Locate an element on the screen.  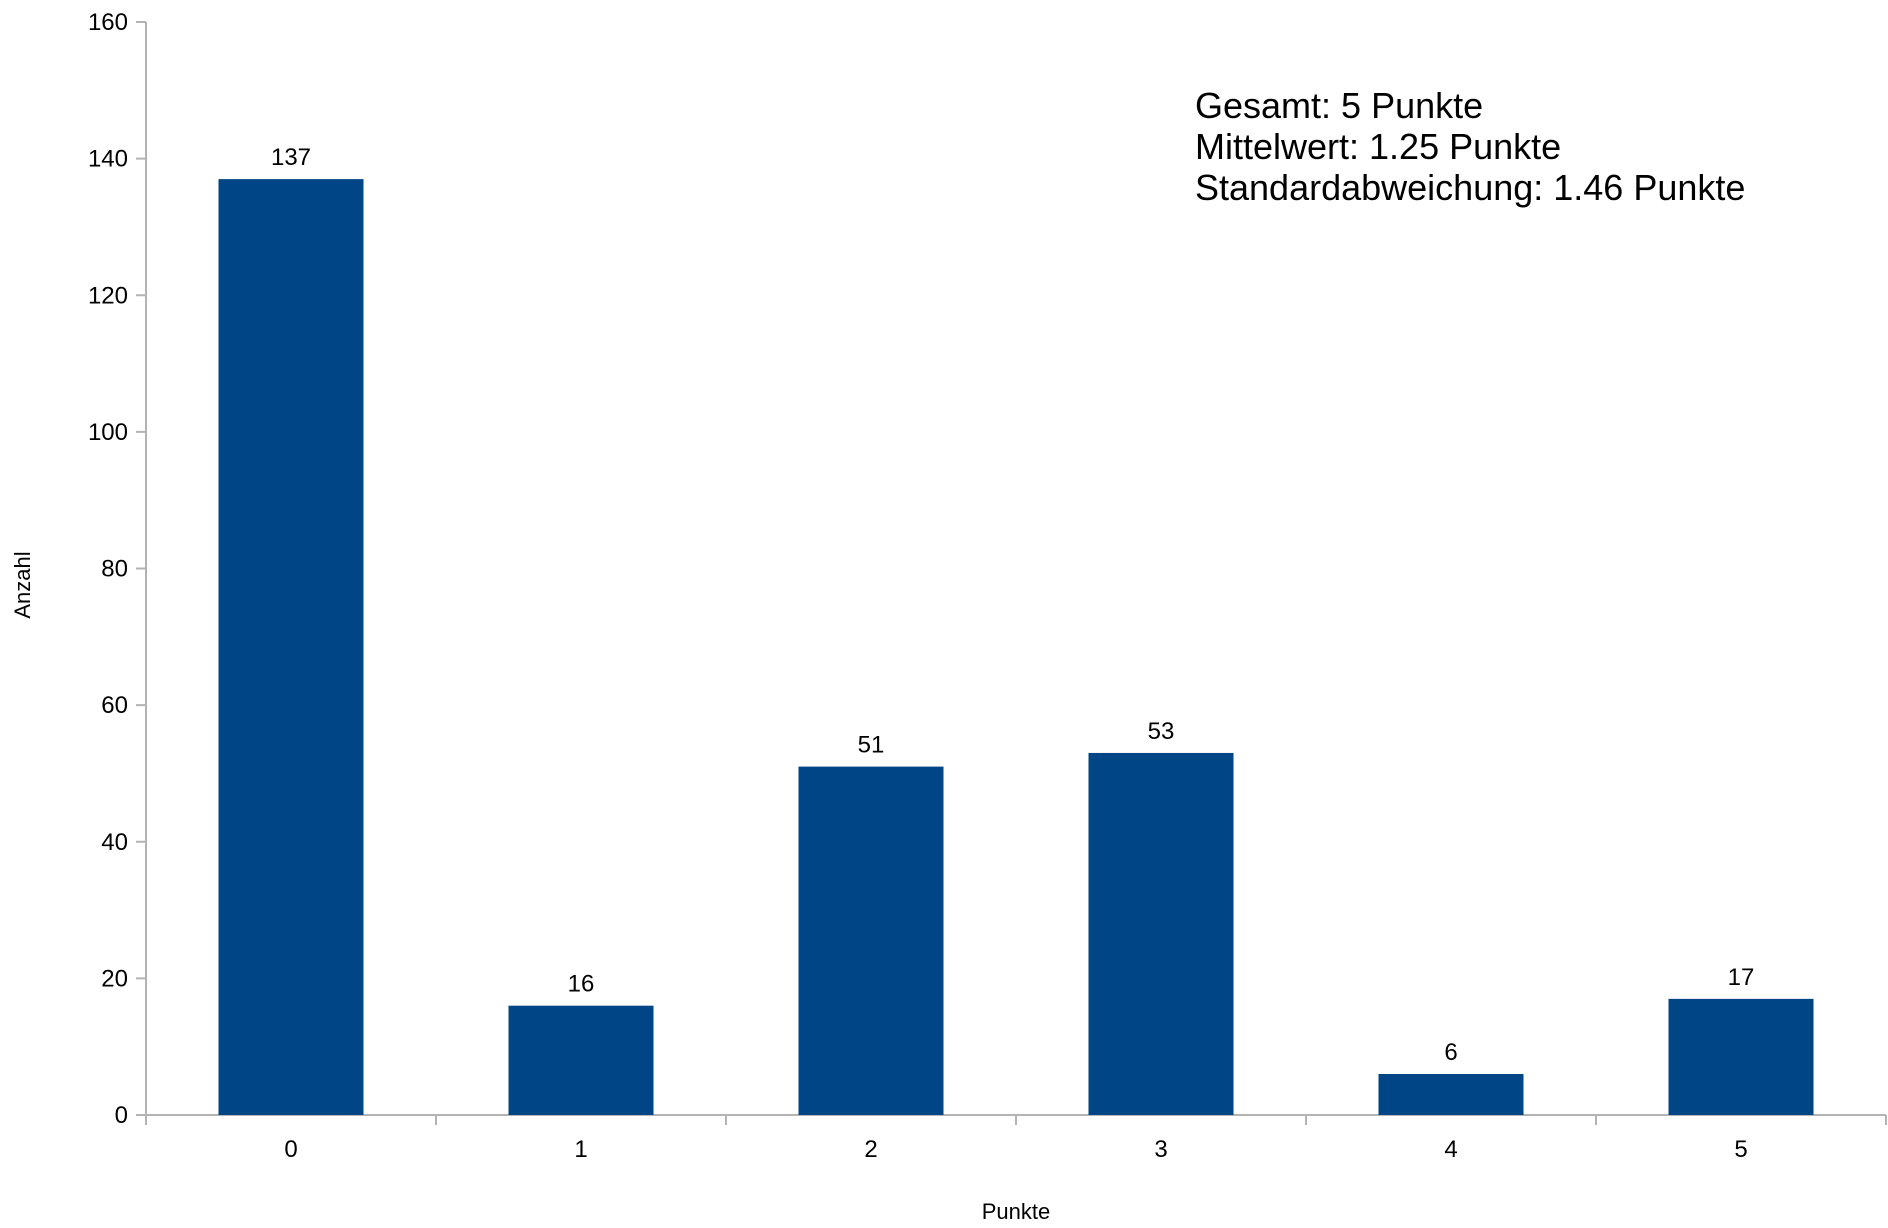
bar-value-label: 137 is located at coordinates (291, 157).